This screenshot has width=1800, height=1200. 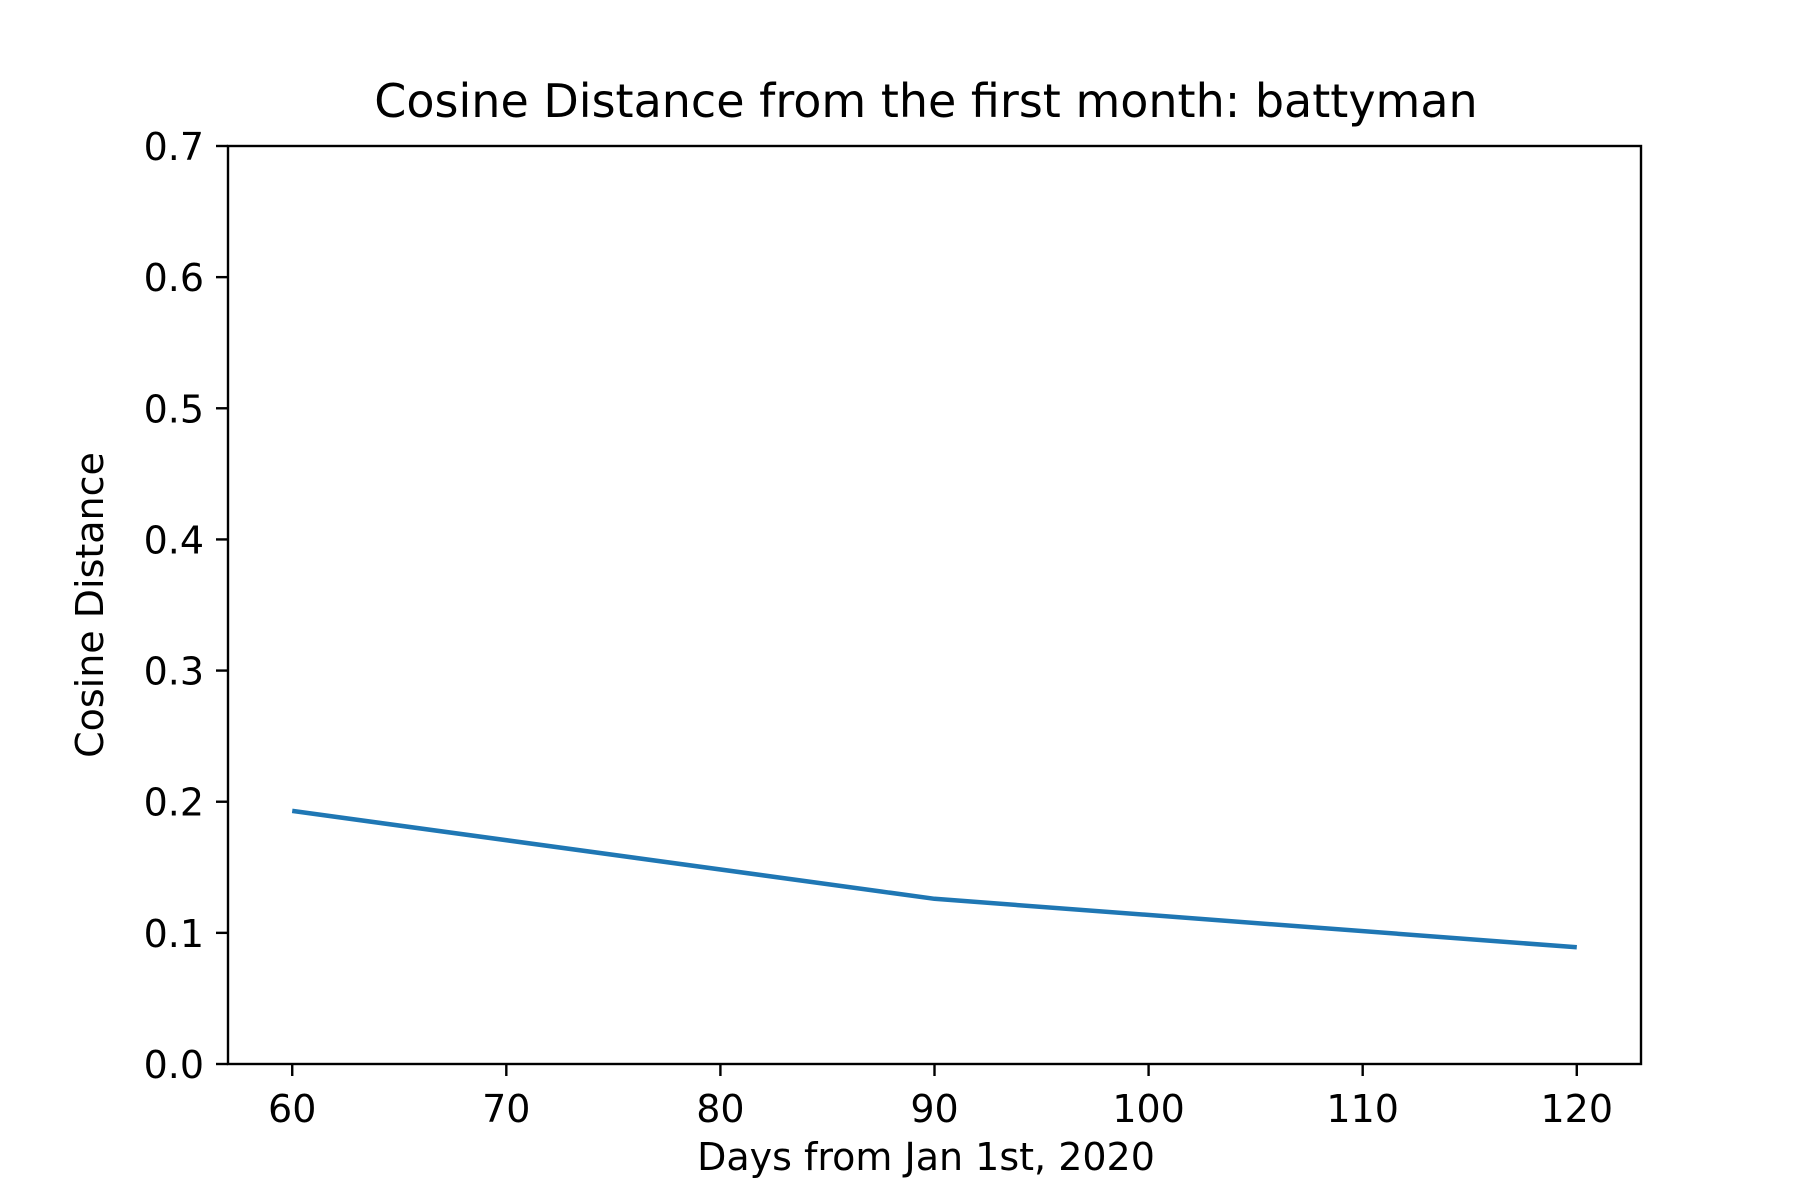 I want to click on y-tick-label: 0.2, so click(x=174, y=803).